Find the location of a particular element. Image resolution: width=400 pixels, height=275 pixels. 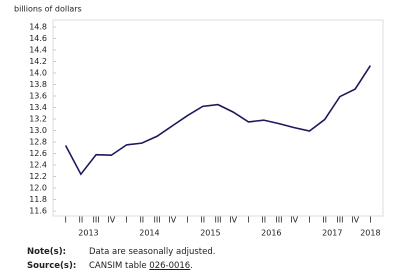

y-tick-label: 13.6 is located at coordinates (38, 96).